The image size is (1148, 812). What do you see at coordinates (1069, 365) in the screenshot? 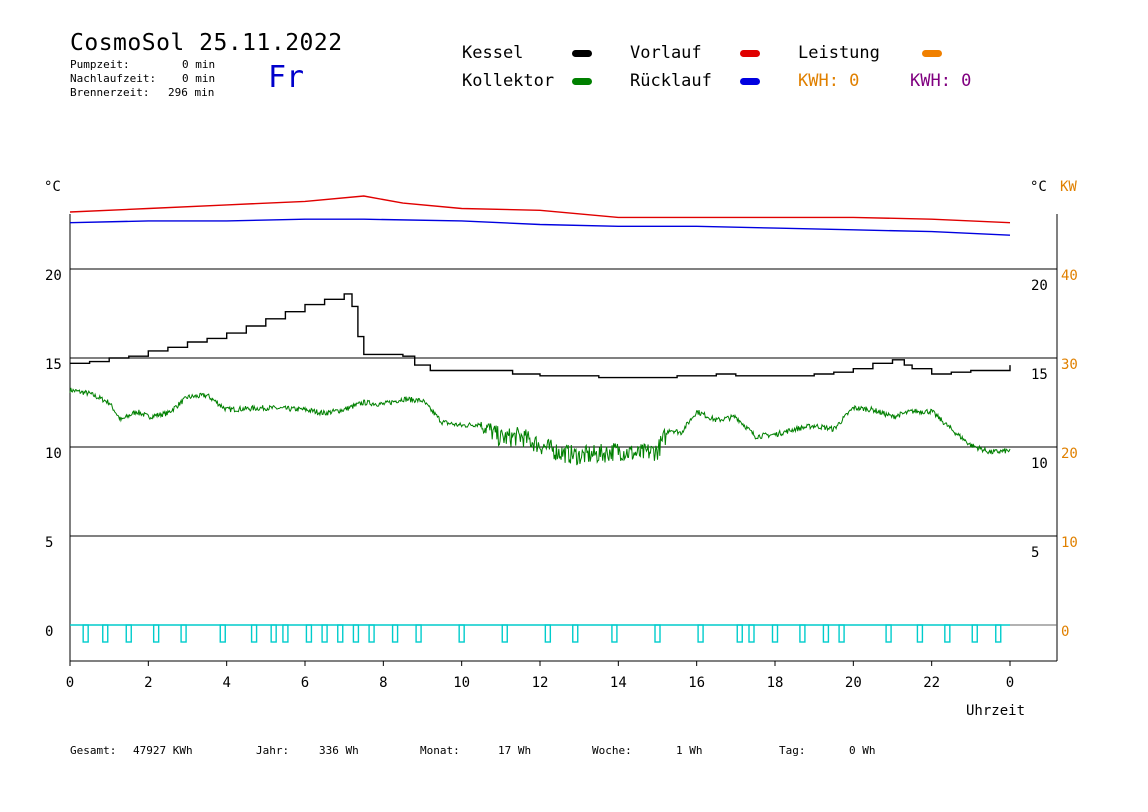
I see `y-tick-right-power-30: 30` at bounding box center [1069, 365].